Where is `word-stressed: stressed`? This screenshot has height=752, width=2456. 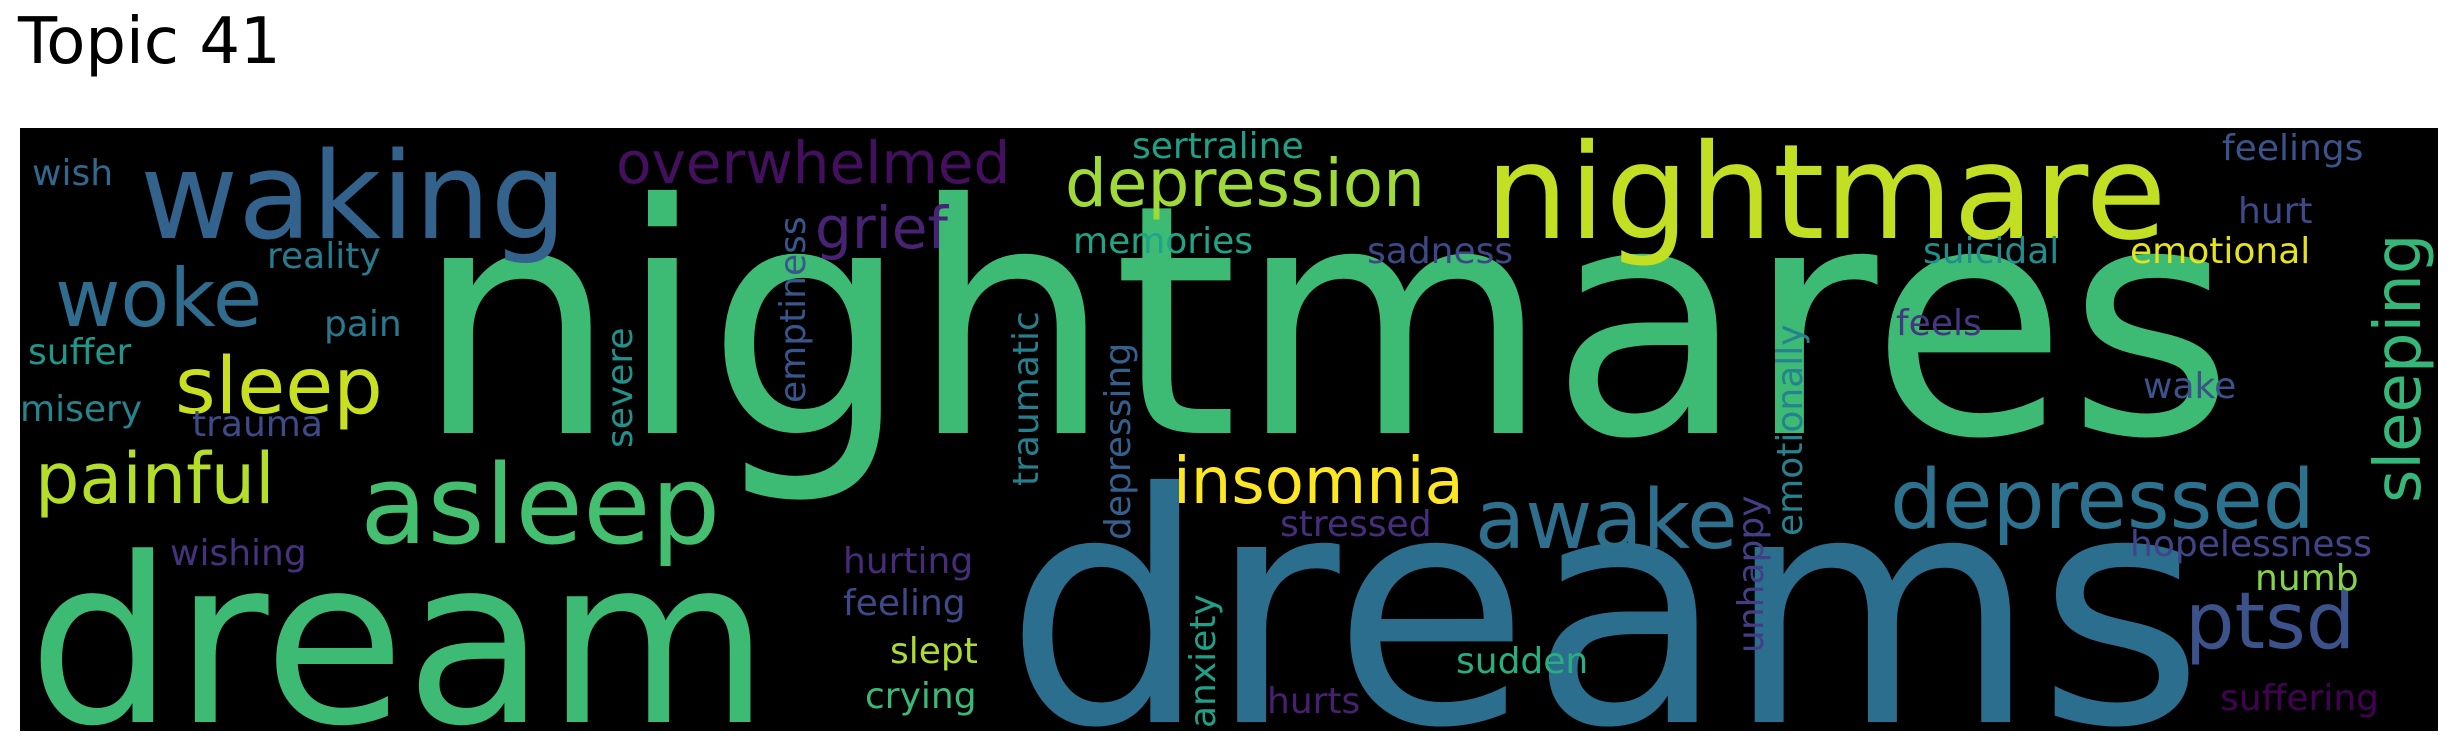
word-stressed: stressed is located at coordinates (1356, 524).